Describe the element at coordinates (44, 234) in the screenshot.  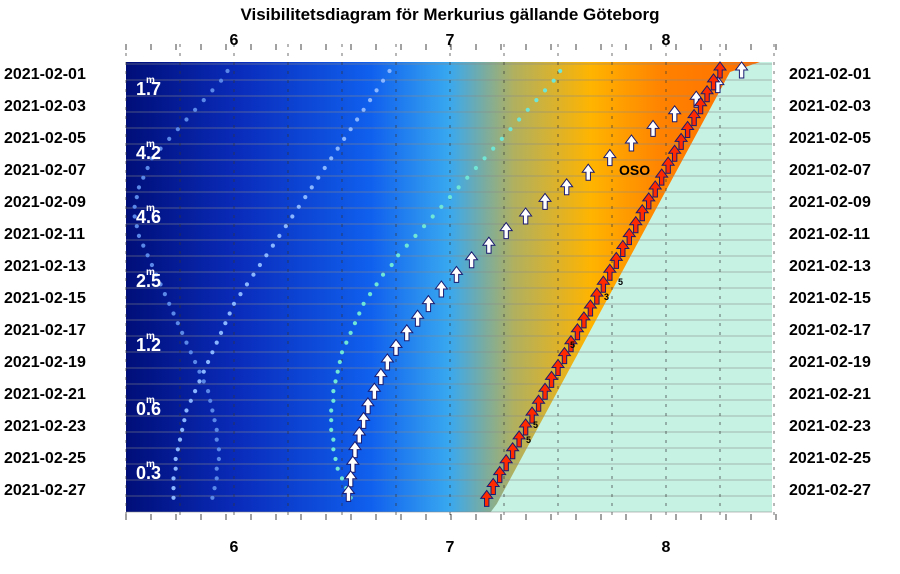
I see `date-label-left: 2021-02-11` at that location.